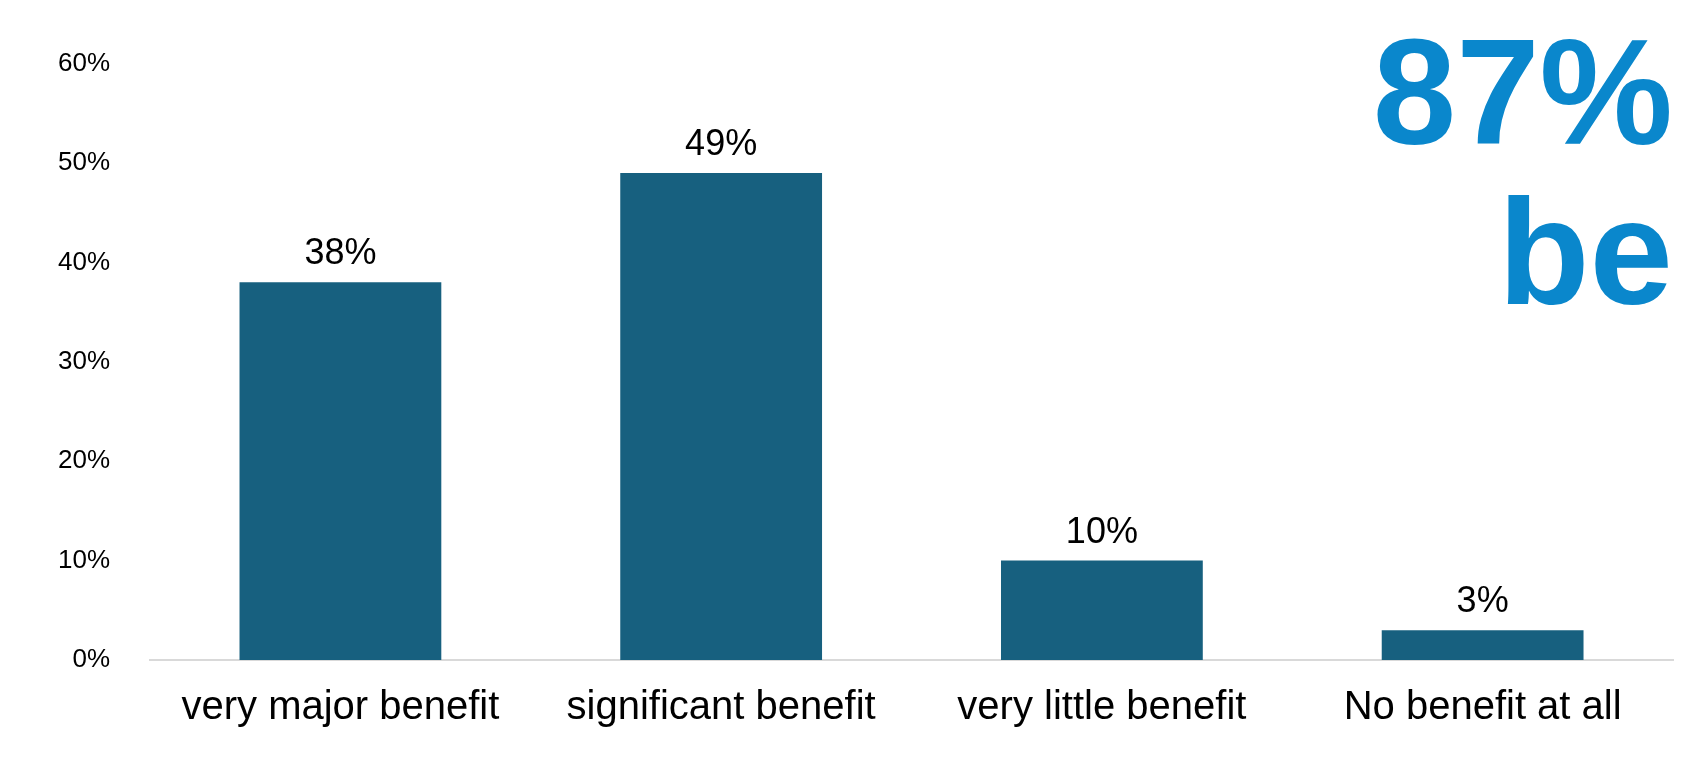 This screenshot has height=764, width=1691. Describe the element at coordinates (1101, 530) in the screenshot. I see `data-label: 10%` at that location.